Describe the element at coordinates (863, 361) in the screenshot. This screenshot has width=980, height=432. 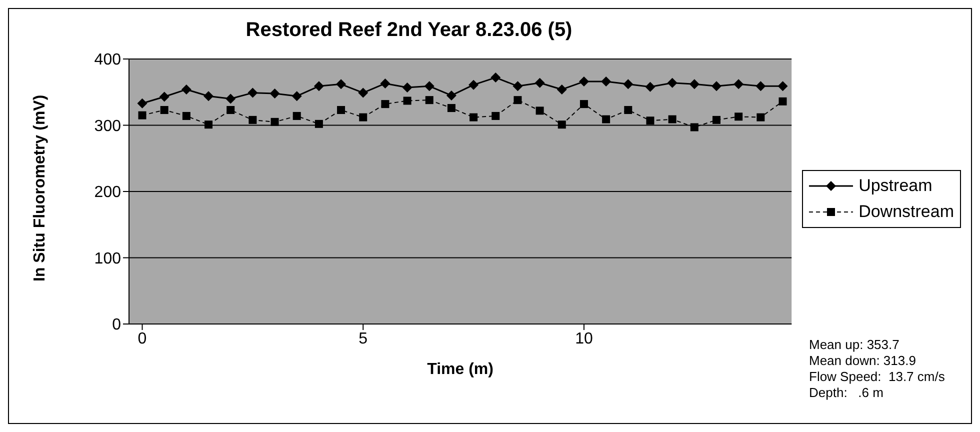
I see `text: Mean down: 313.9` at that location.